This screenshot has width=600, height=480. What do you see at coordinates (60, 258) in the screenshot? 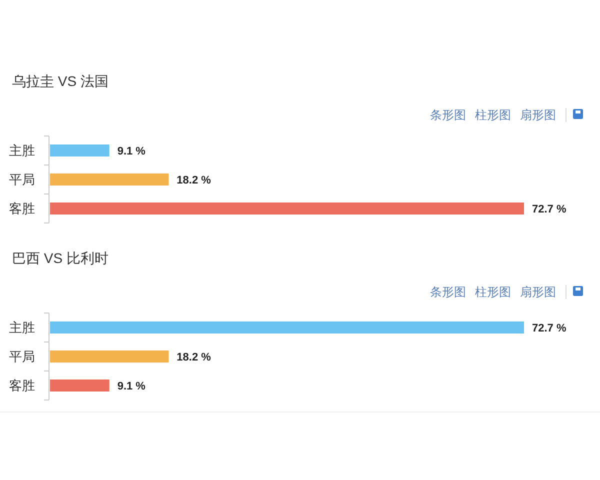
I see `chart-title: 巴西 VS 比利时` at bounding box center [60, 258].